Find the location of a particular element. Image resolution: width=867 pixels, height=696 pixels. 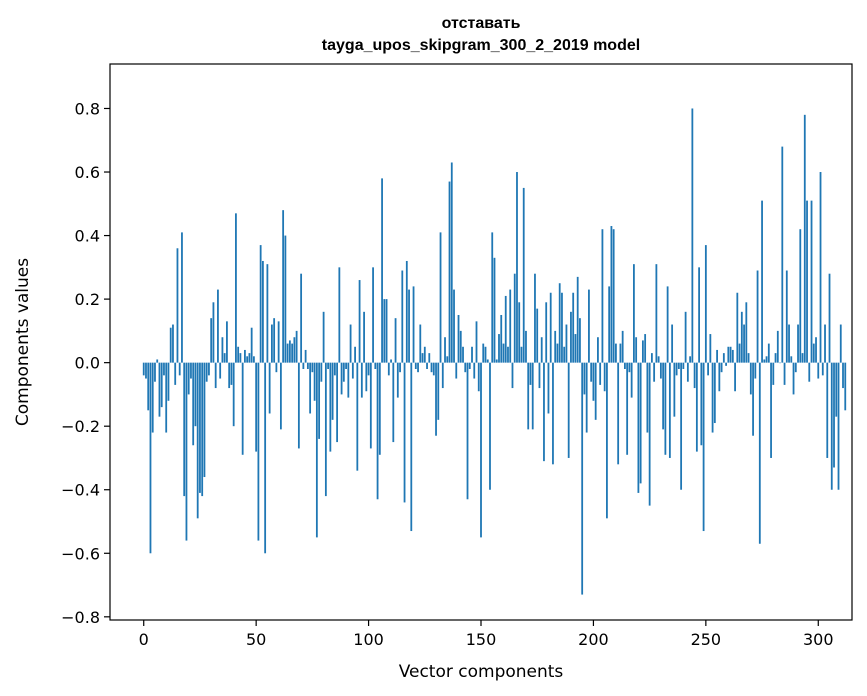

x-tick-label: 250 is located at coordinates (706, 639).